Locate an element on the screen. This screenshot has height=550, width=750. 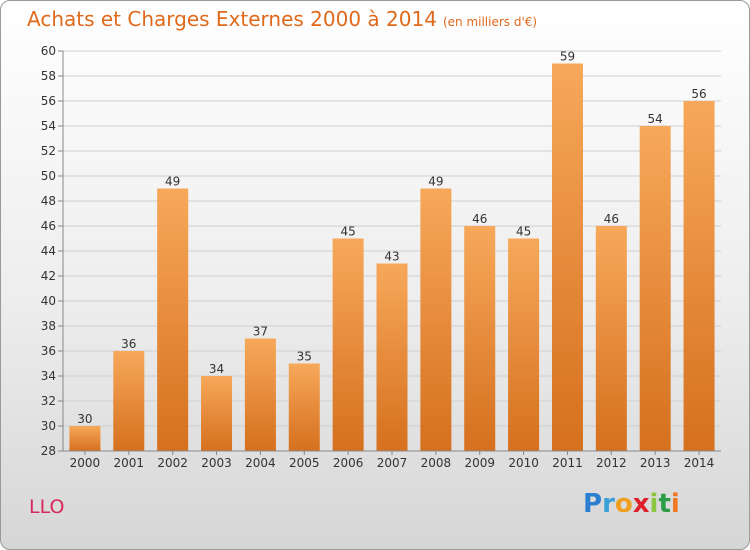
x-tick-label: 2011 is located at coordinates (567, 463).